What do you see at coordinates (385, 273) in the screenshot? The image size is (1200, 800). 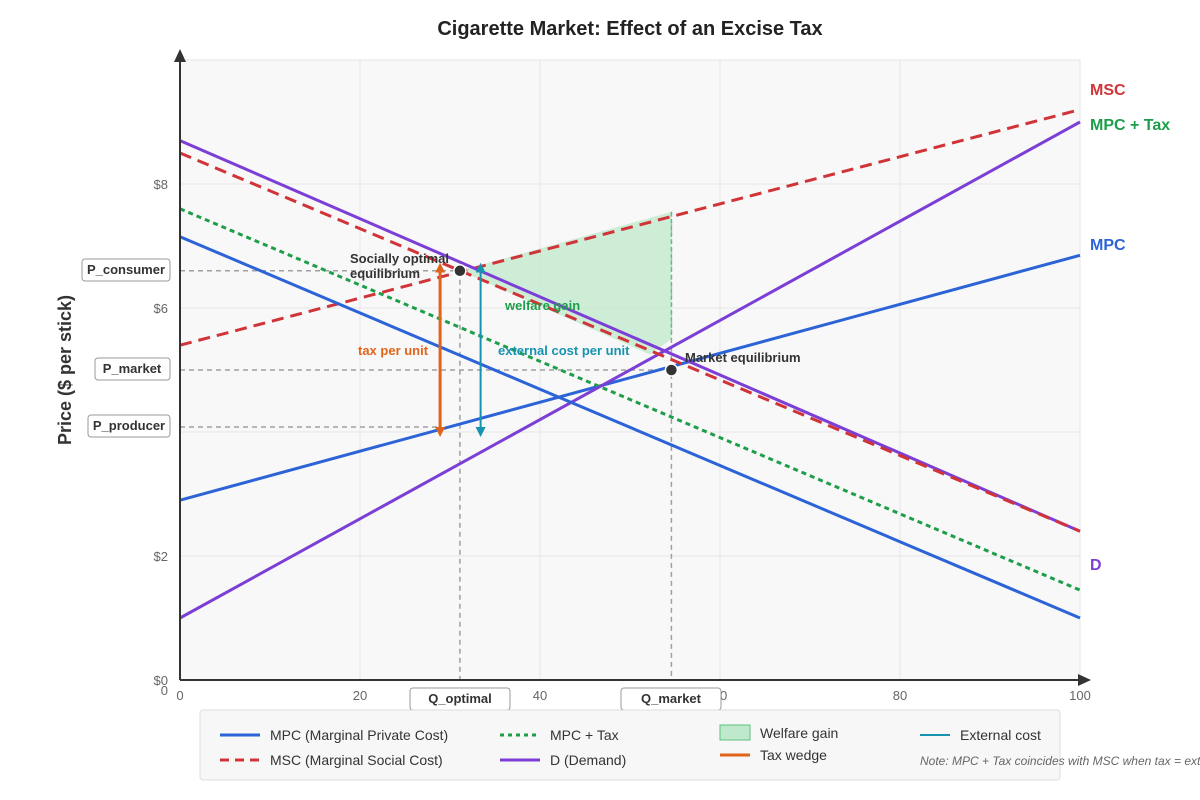 I see `socially-optimal-label-line2: equilibrium` at bounding box center [385, 273].